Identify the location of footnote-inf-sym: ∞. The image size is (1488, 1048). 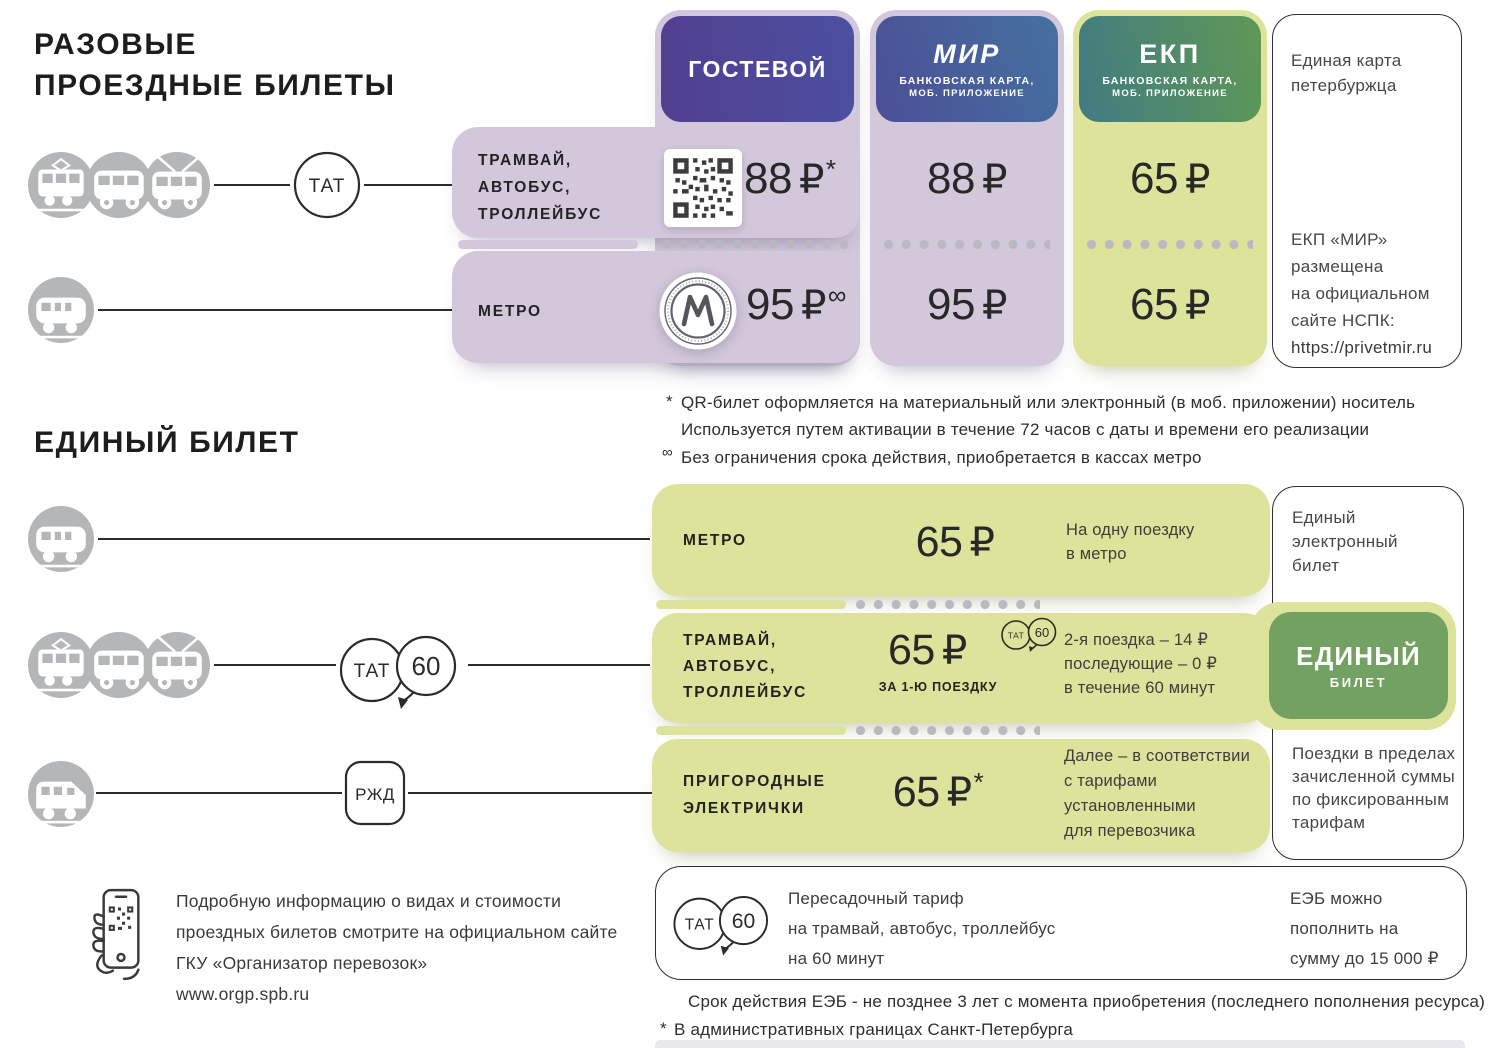
(667, 452).